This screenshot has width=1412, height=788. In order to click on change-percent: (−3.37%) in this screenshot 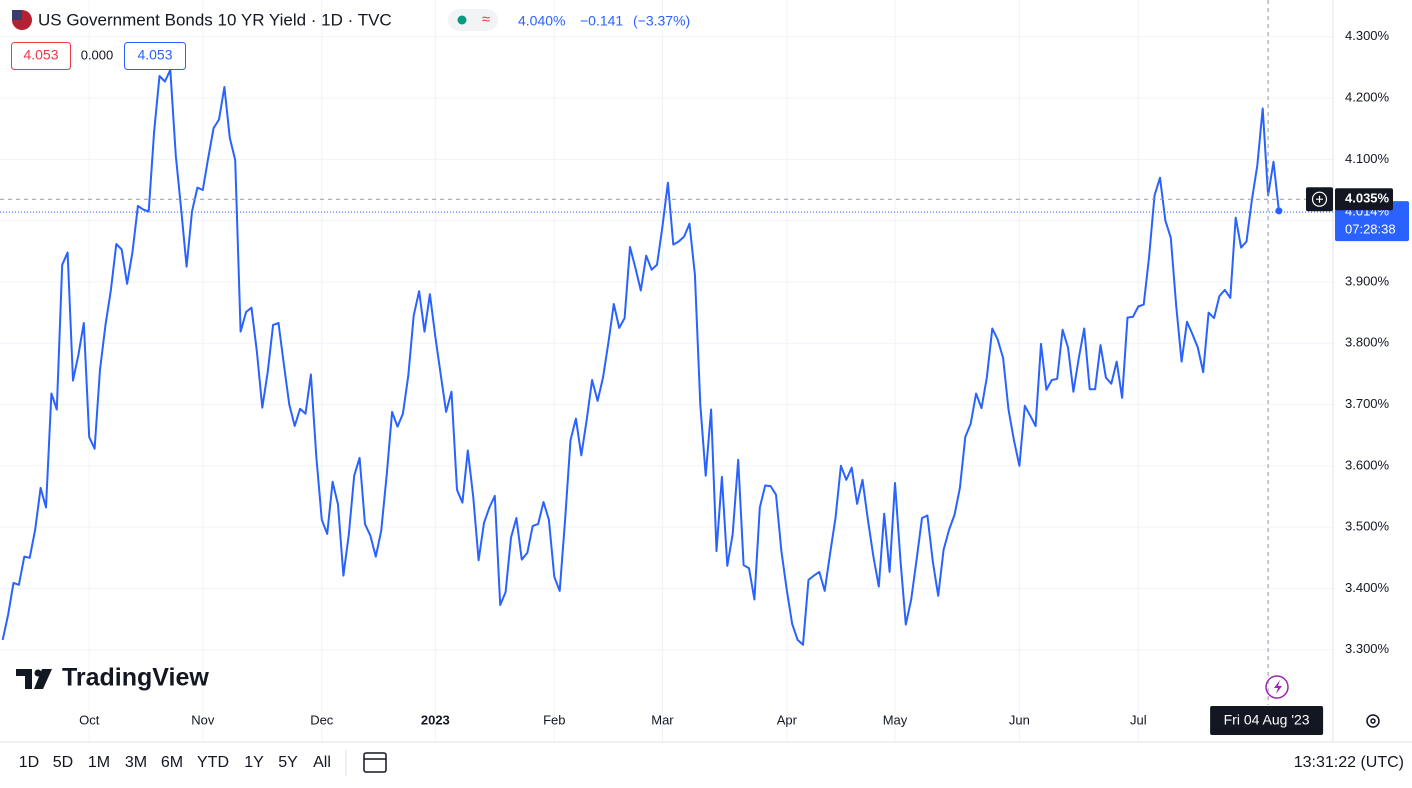, I will do `click(661, 21)`.